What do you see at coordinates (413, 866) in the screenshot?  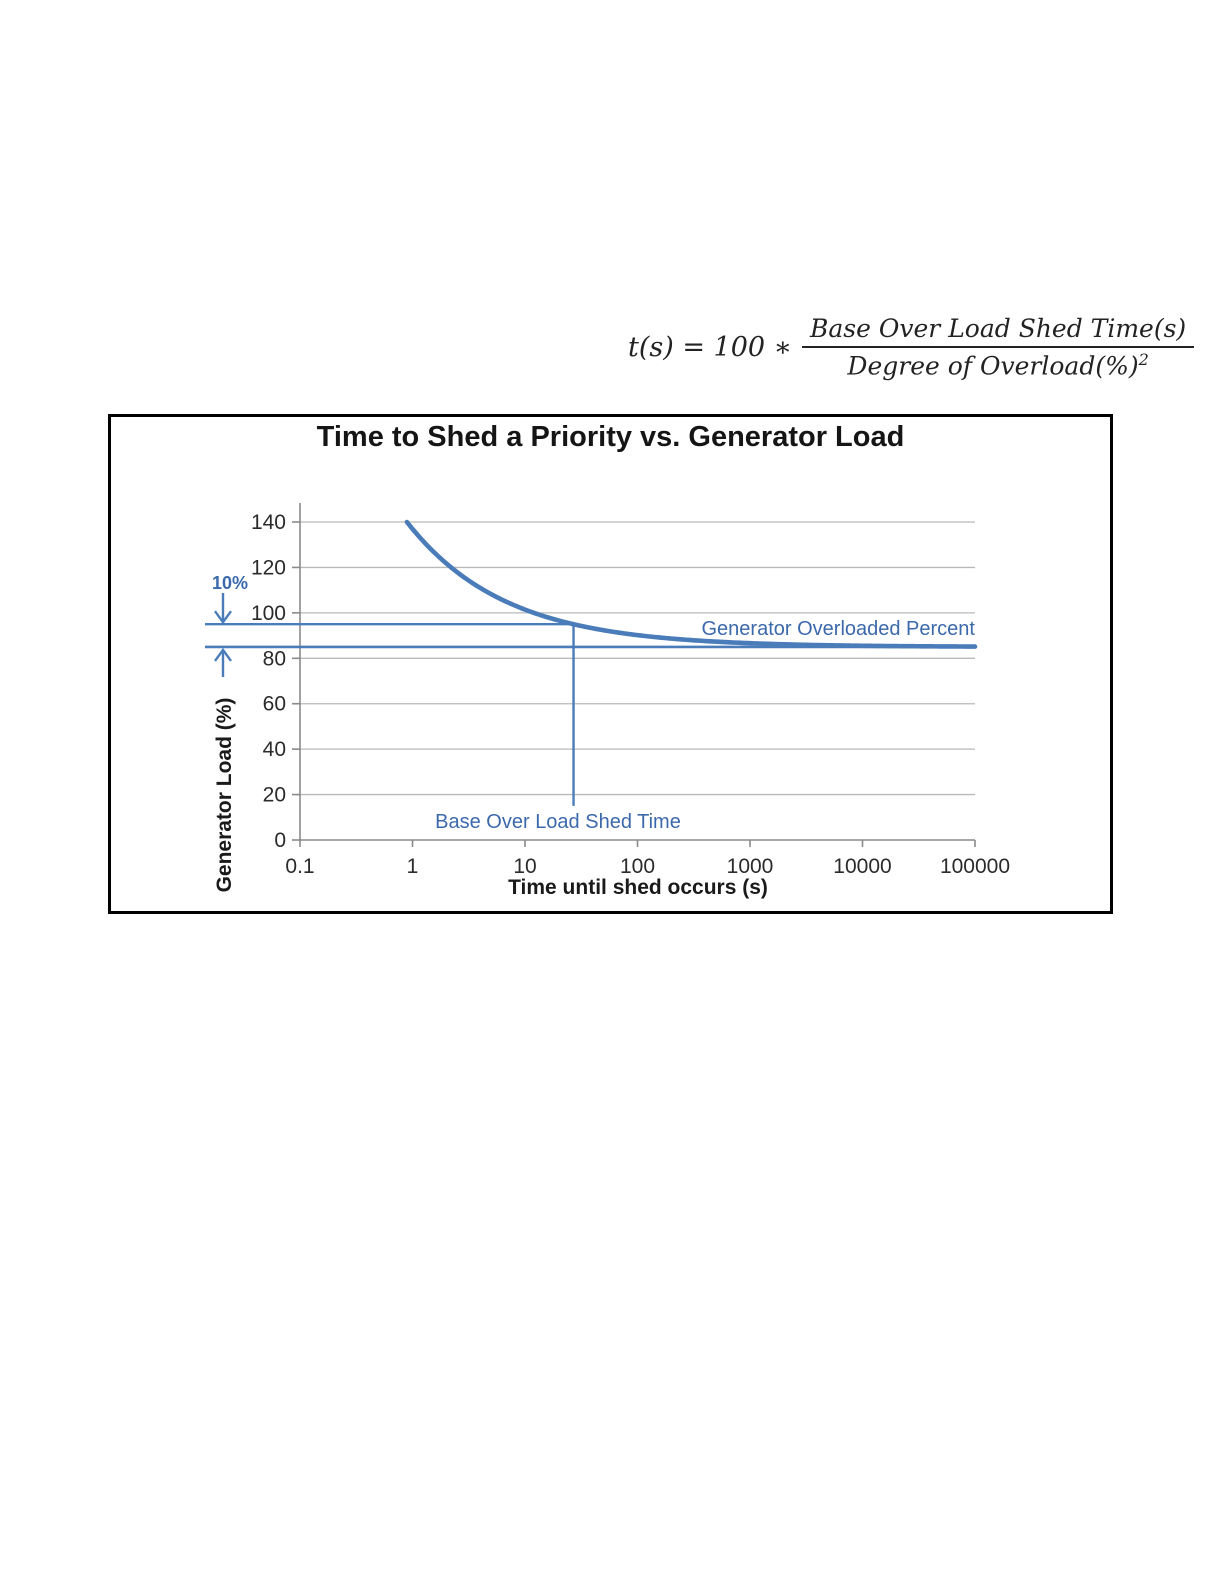 I see `x-tick-label: 1` at bounding box center [413, 866].